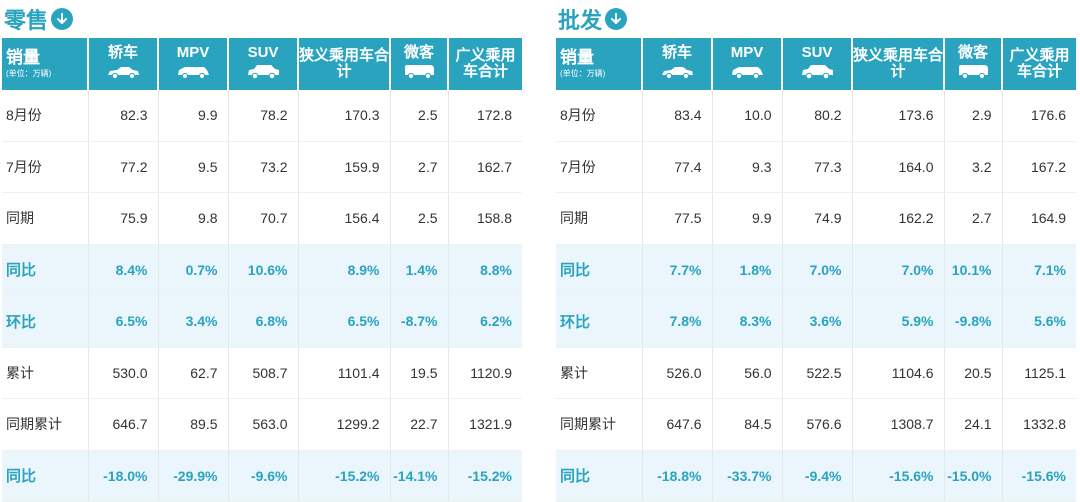 The height and width of the screenshot is (502, 1080). Describe the element at coordinates (747, 321) in the screenshot. I see `table-cell: 8.3%` at that location.